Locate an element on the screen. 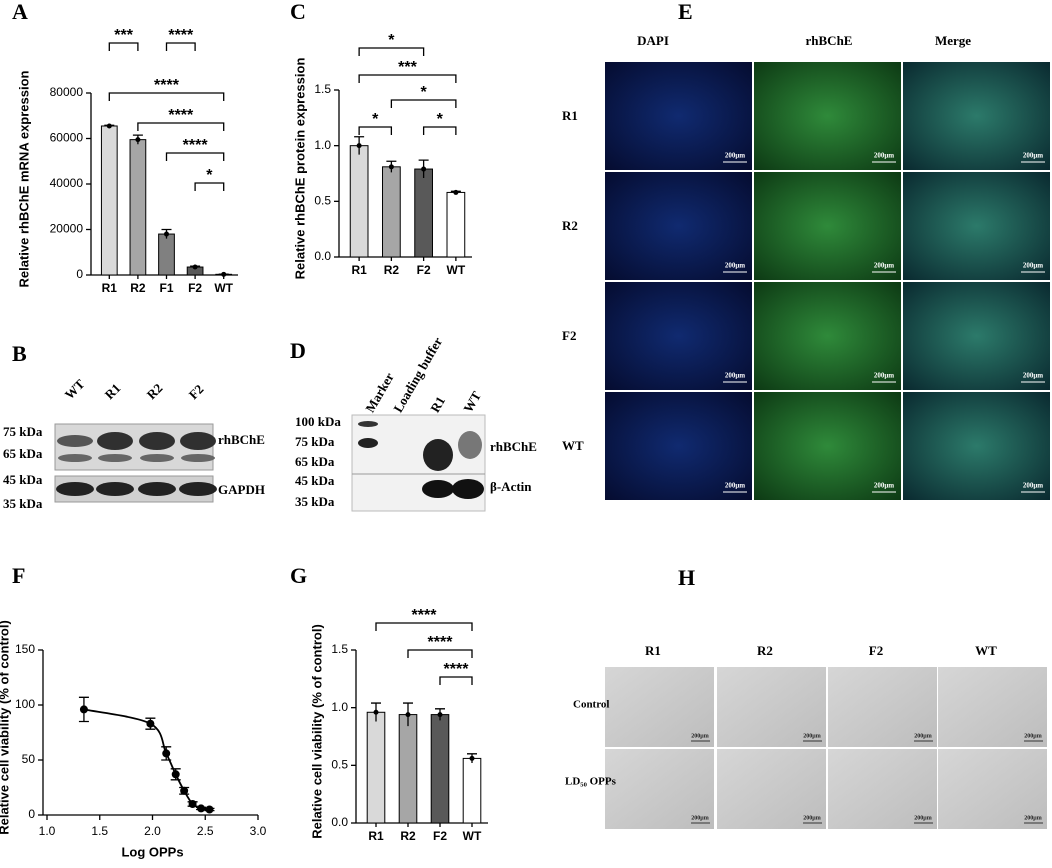  label: R1 is located at coordinates (113, 391).